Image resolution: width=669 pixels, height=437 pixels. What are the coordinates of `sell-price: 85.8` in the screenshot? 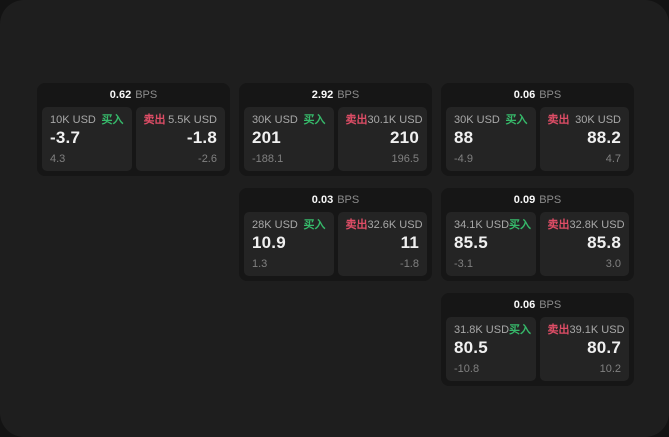 It's located at (604, 243).